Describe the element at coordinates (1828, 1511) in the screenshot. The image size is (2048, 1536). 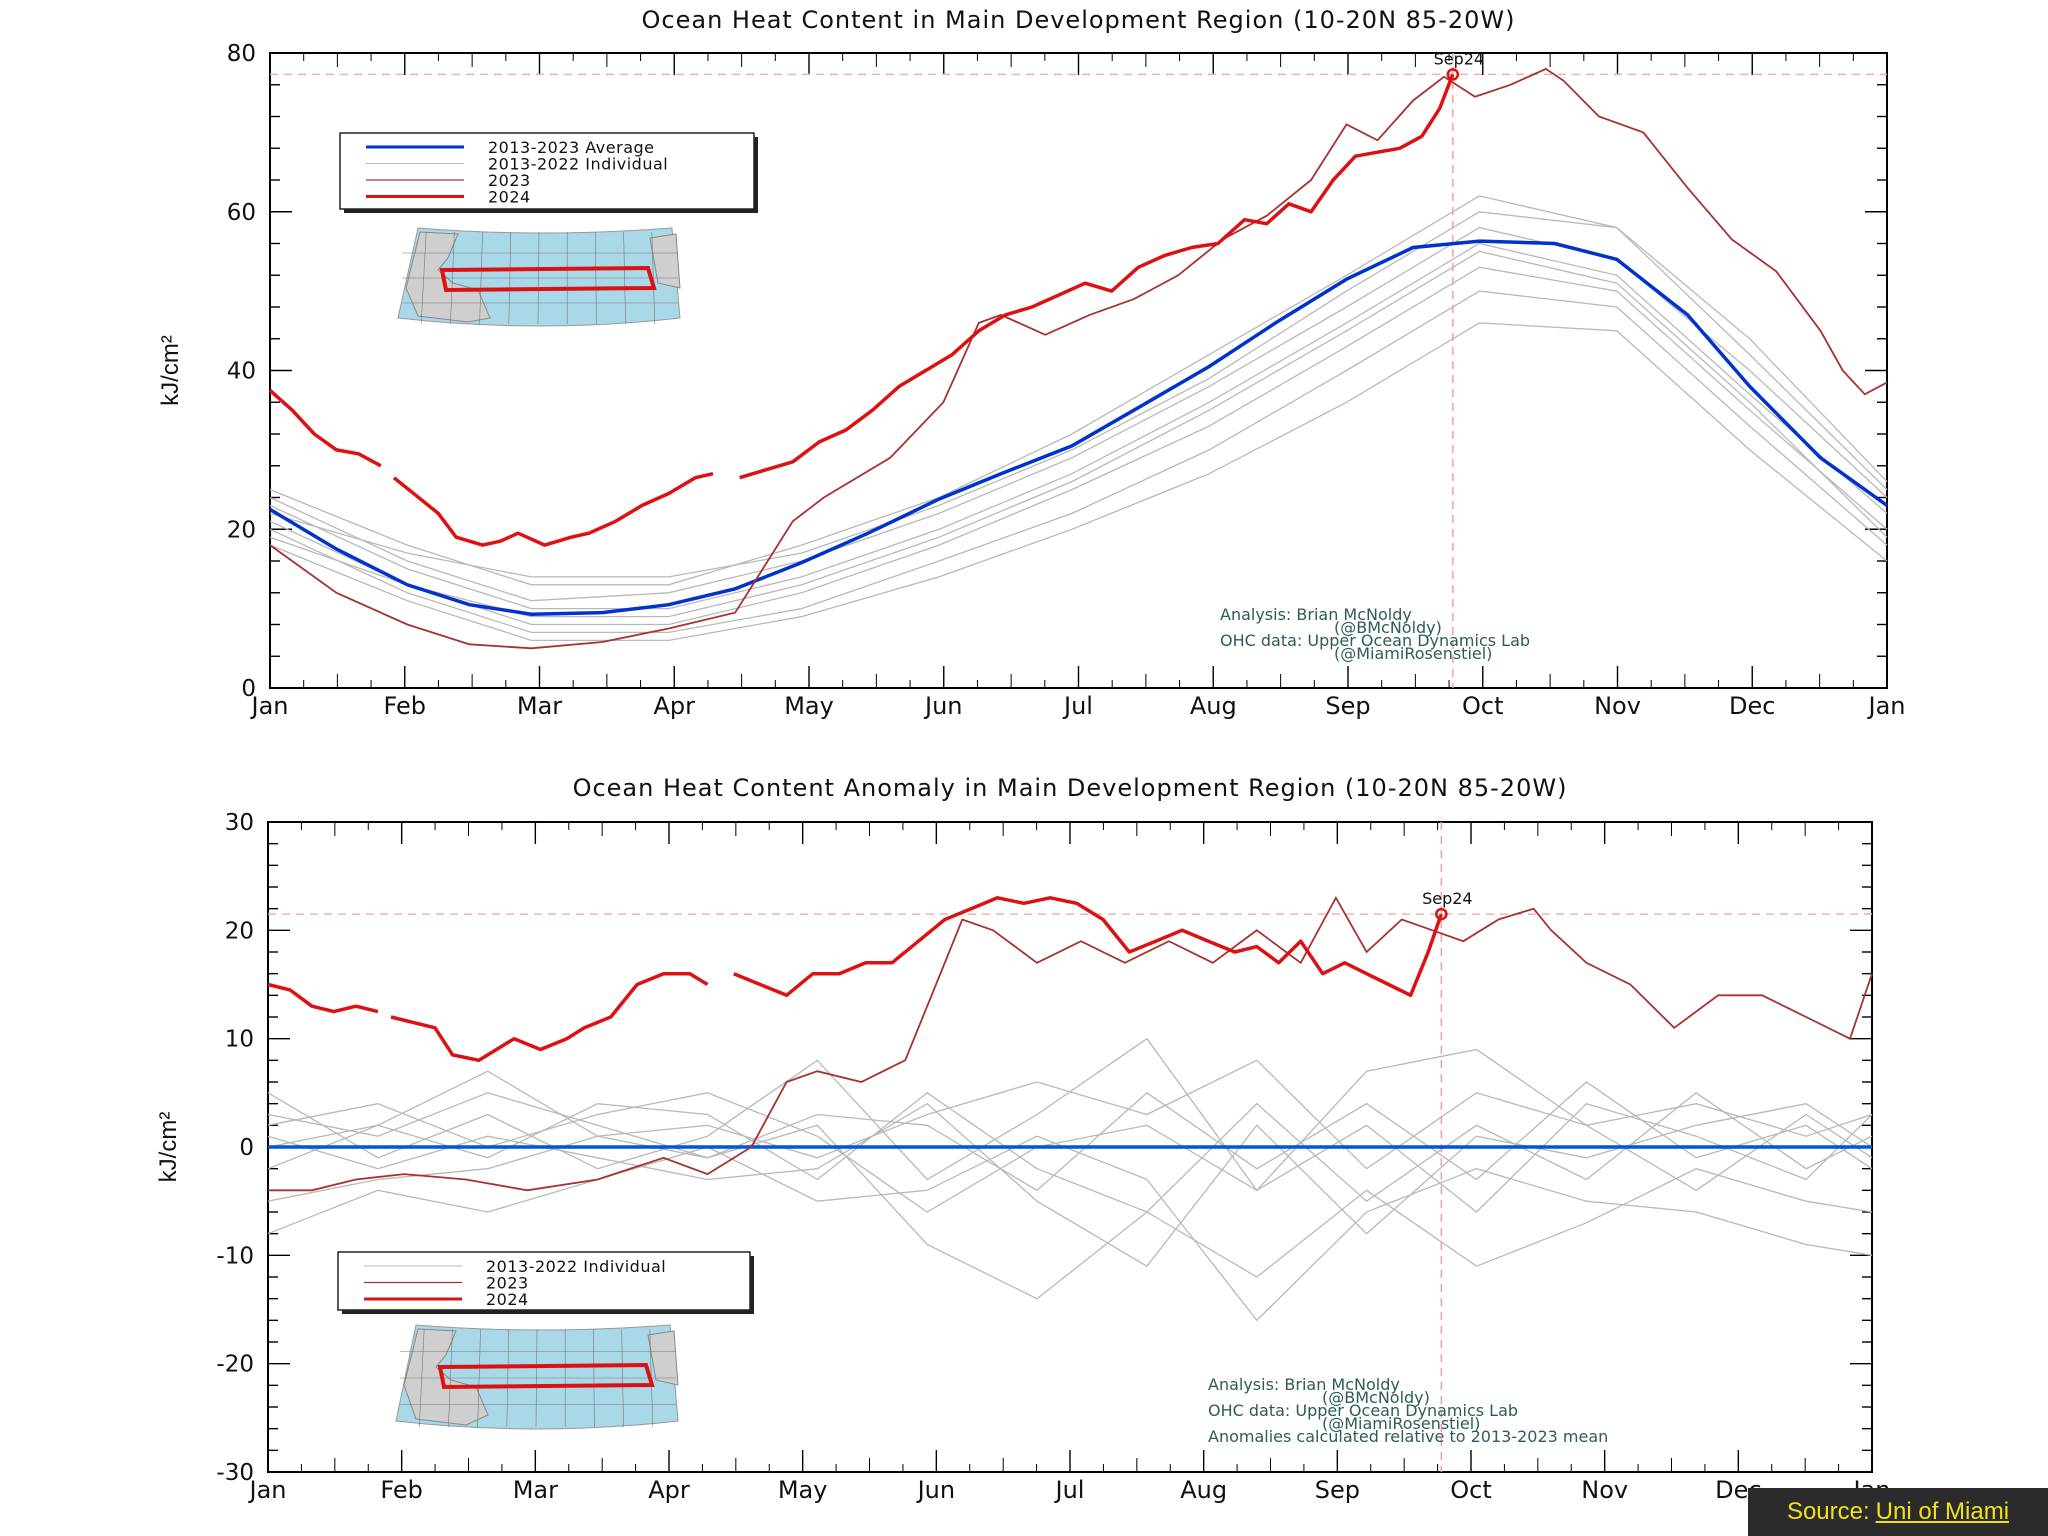
I see `source-prefix: Source:` at that location.